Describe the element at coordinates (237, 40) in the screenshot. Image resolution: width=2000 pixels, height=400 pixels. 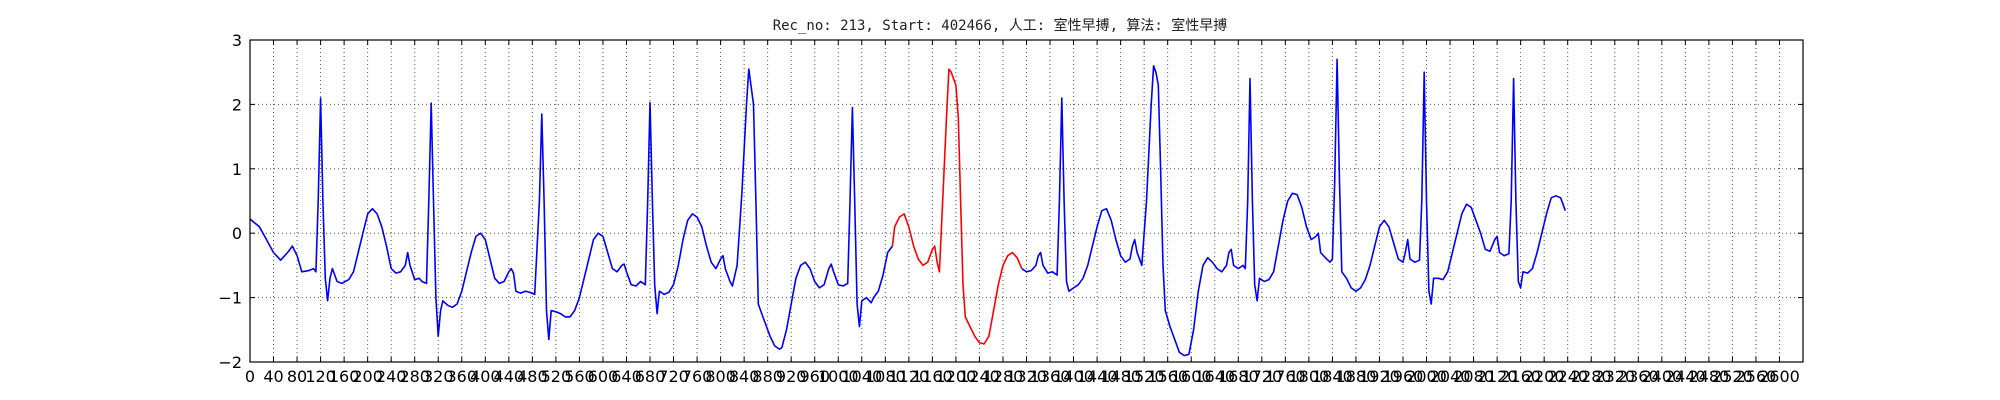
I see `y-tick-label: 3` at that location.